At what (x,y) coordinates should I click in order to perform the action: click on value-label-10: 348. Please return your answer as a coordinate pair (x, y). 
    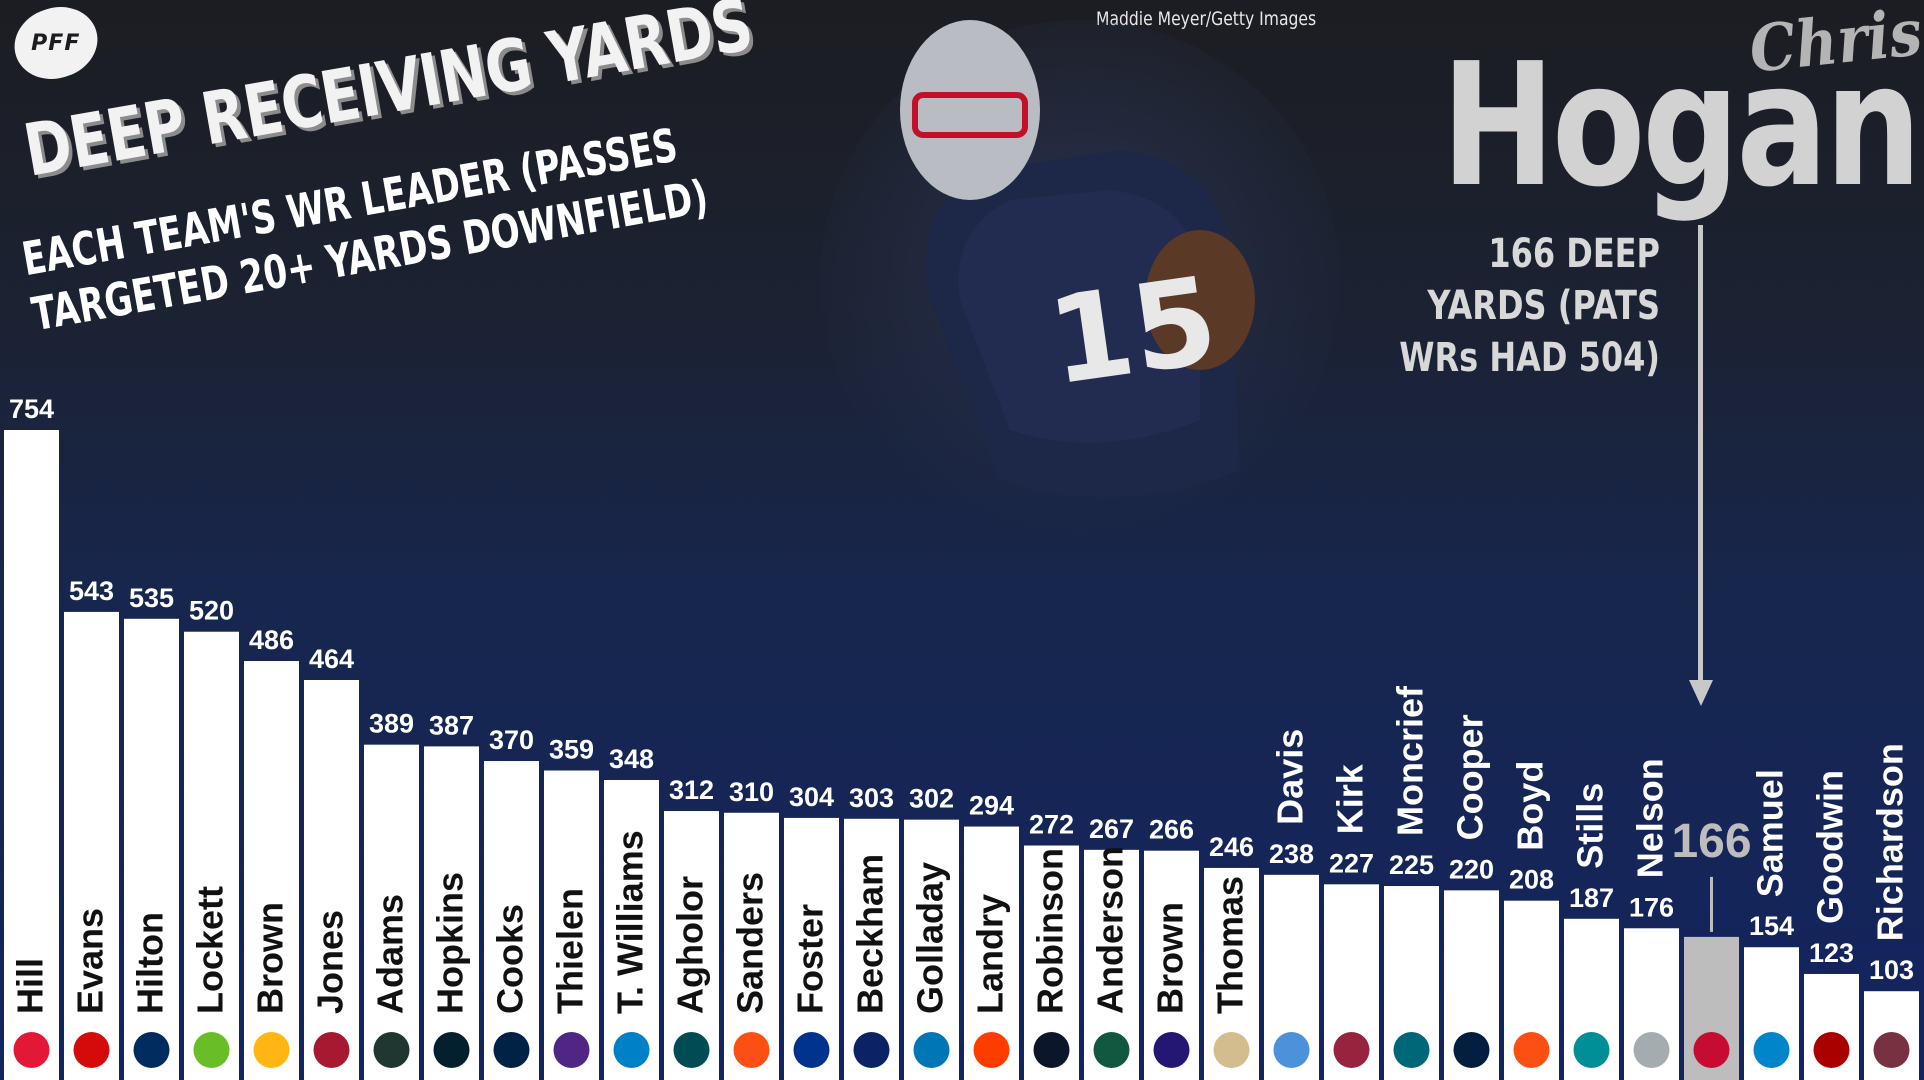
    Looking at the image, I should click on (631, 759).